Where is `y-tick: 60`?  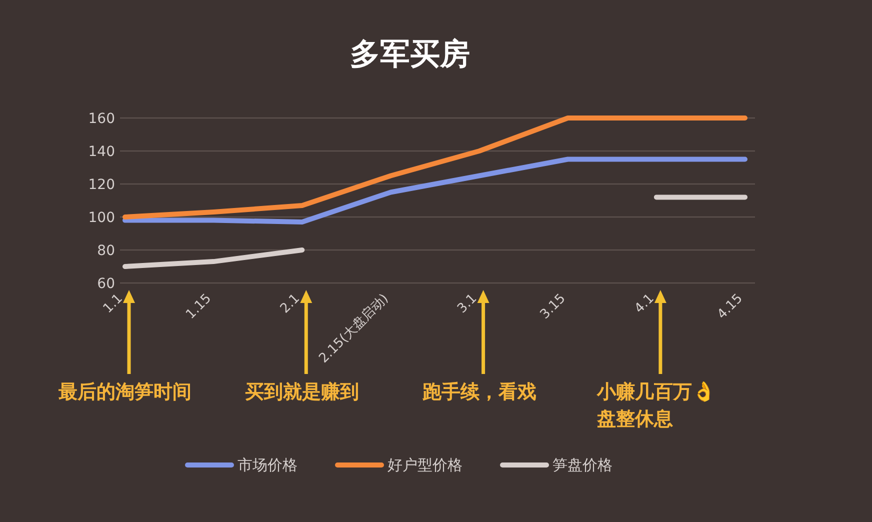 y-tick: 60 is located at coordinates (106, 284).